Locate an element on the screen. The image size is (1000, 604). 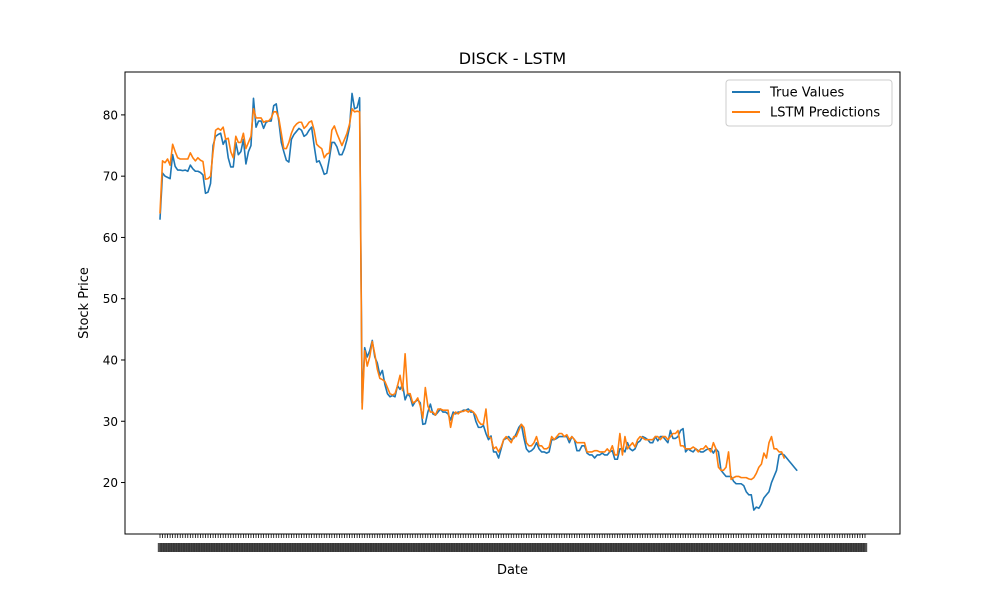
legend-label: LSTM Predictions is located at coordinates (825, 113).